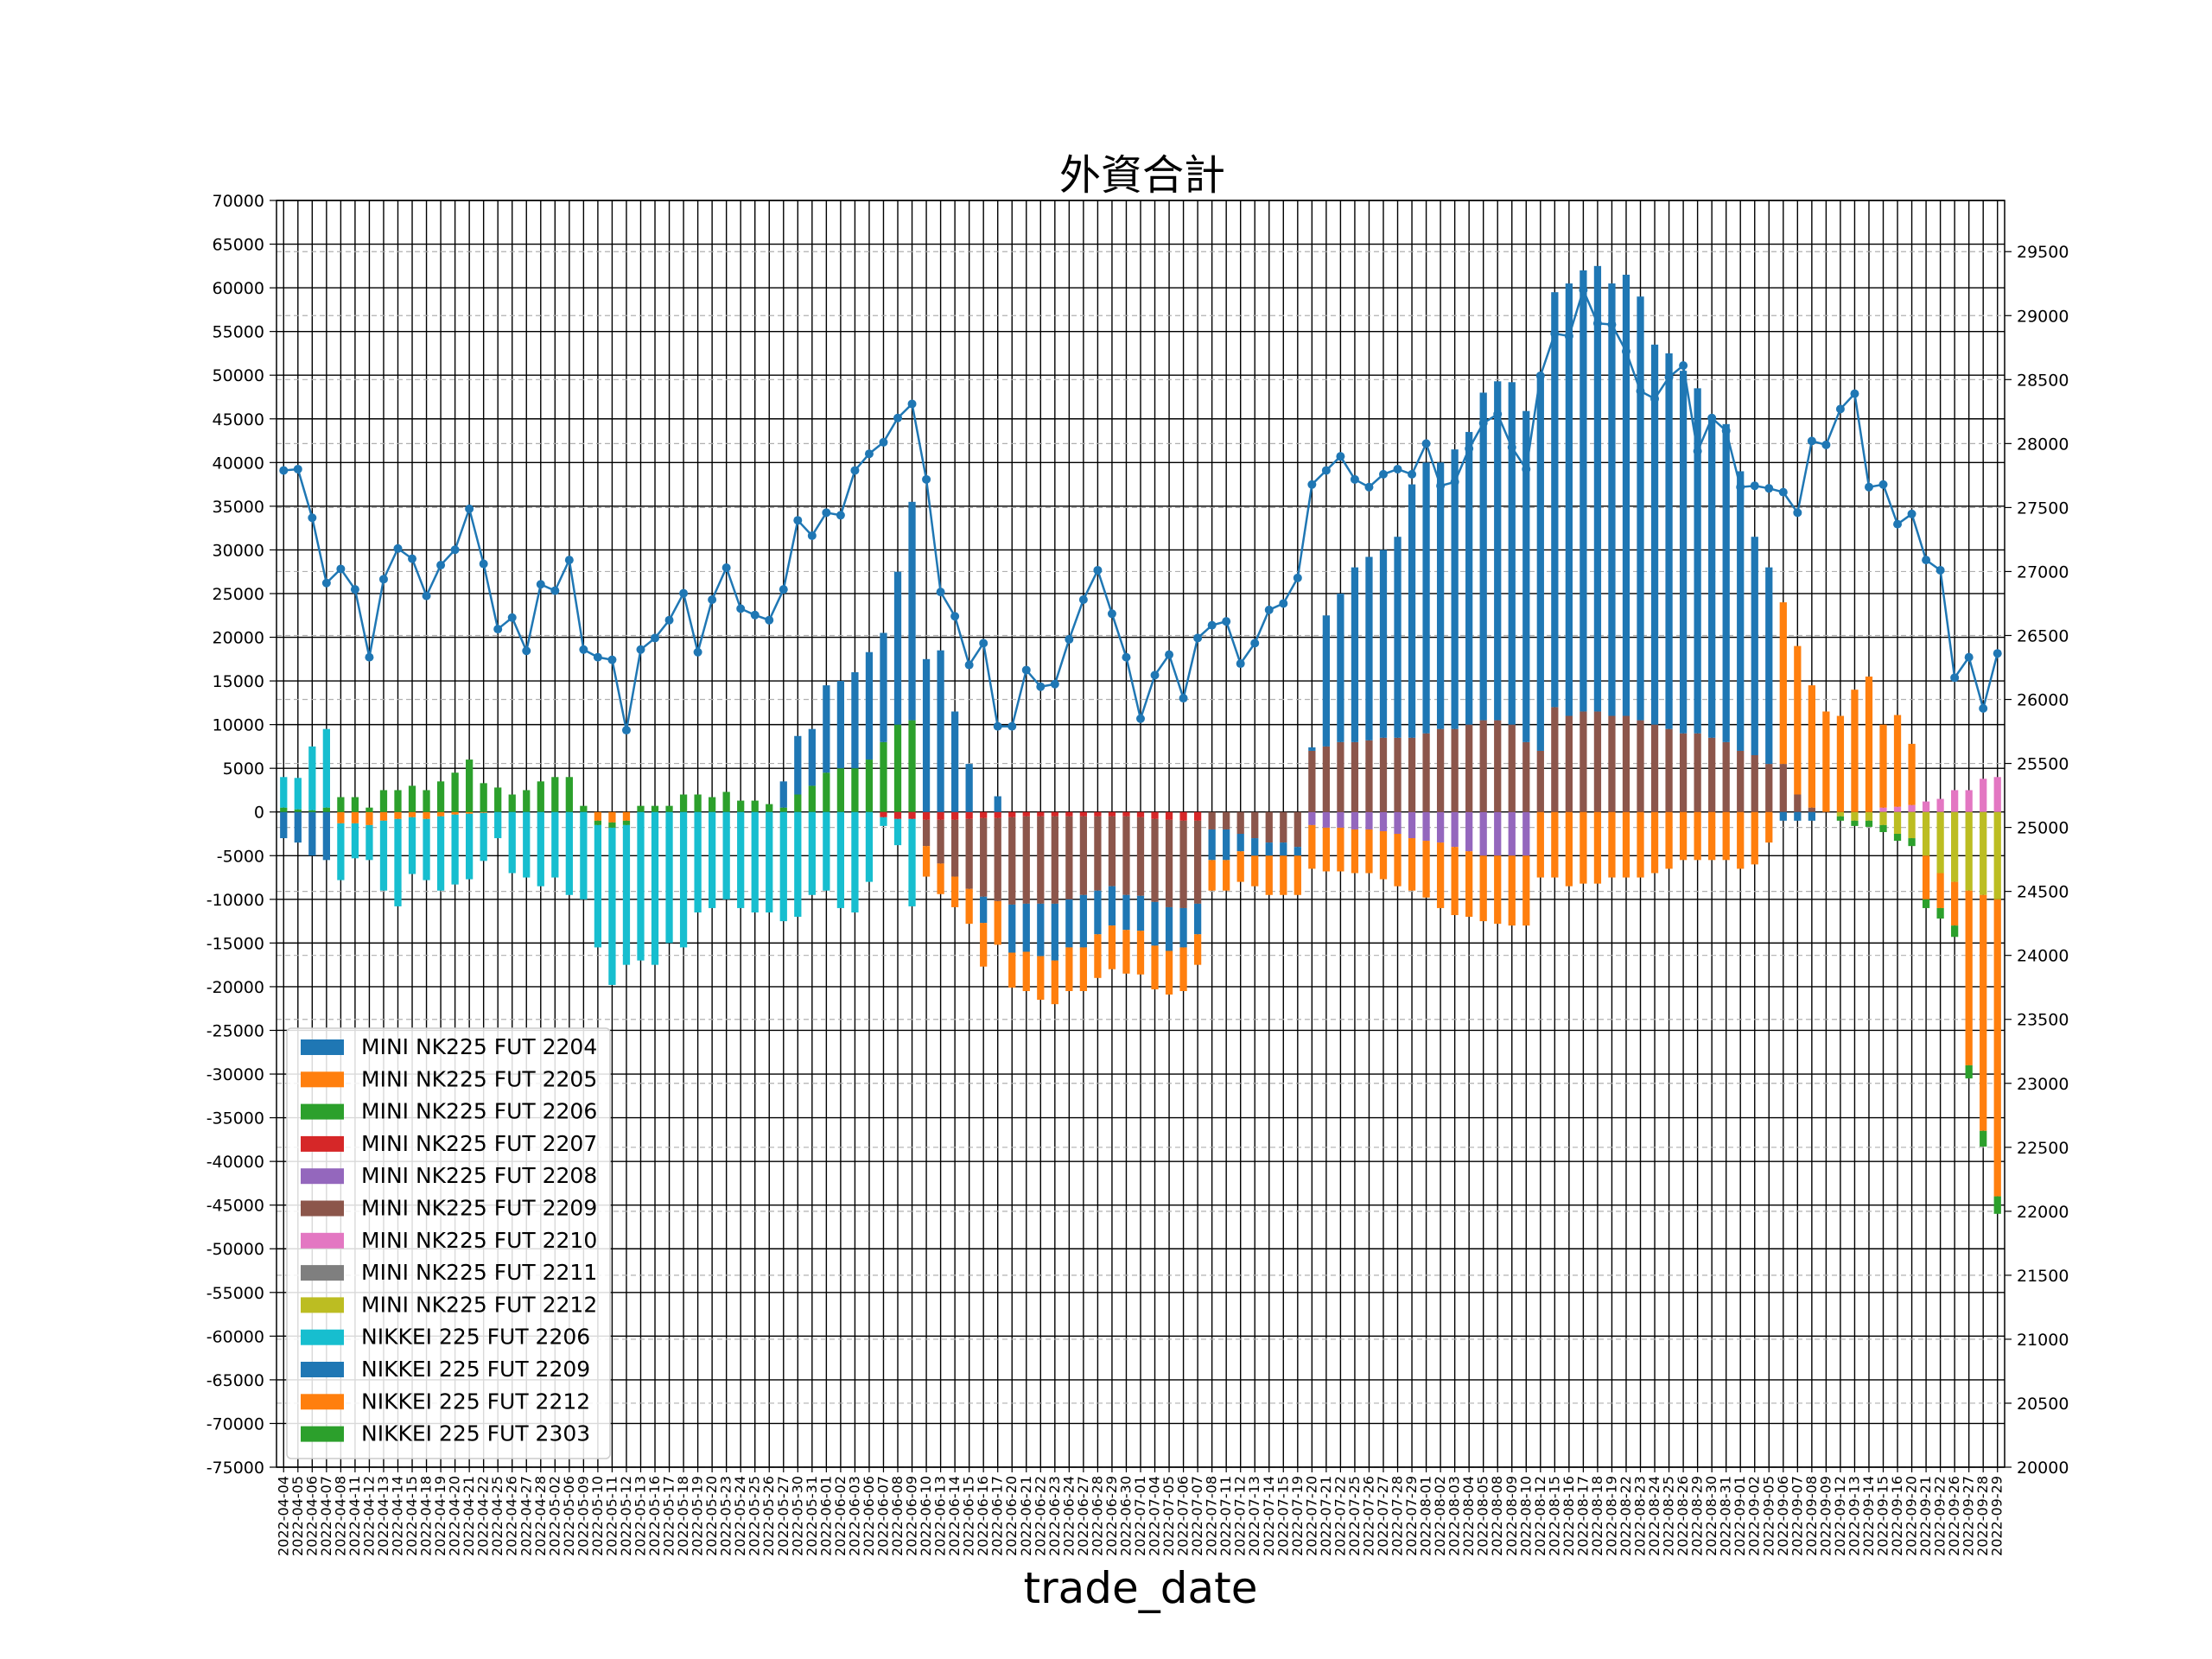 This screenshot has height=1659, width=2212. I want to click on x-tick-label: 2022-05-31, so click(812, 1516).